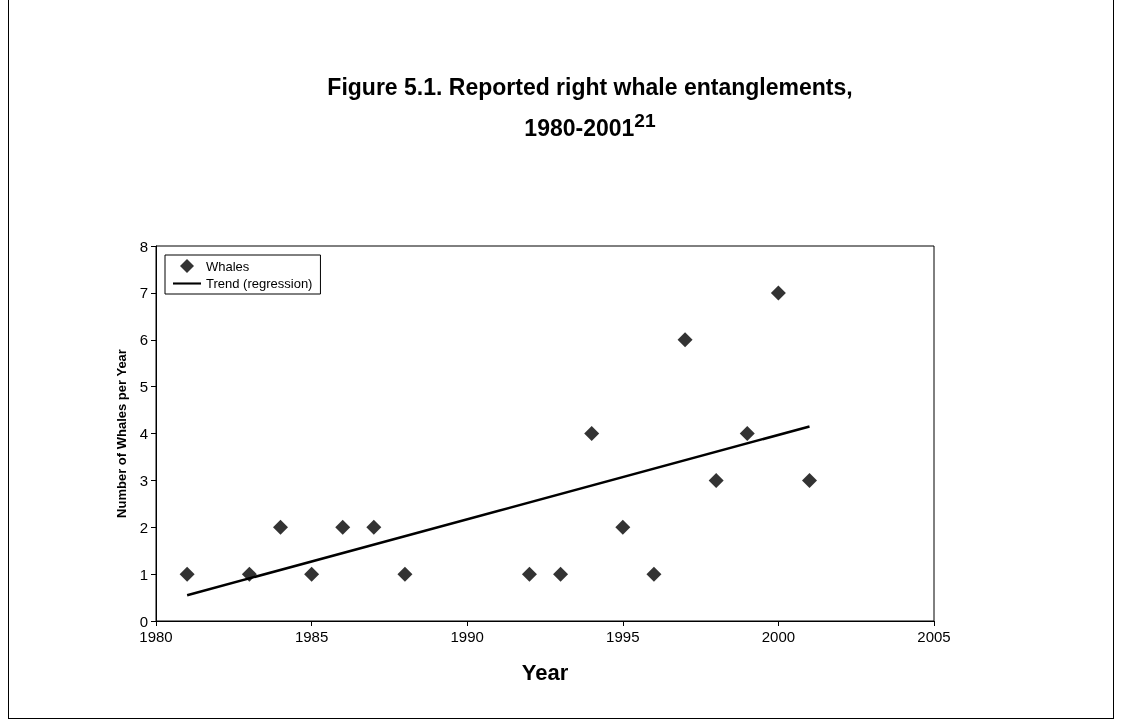 The height and width of the screenshot is (721, 1122). What do you see at coordinates (121, 433) in the screenshot?
I see `y-axis-title: Number of Whales per Year` at bounding box center [121, 433].